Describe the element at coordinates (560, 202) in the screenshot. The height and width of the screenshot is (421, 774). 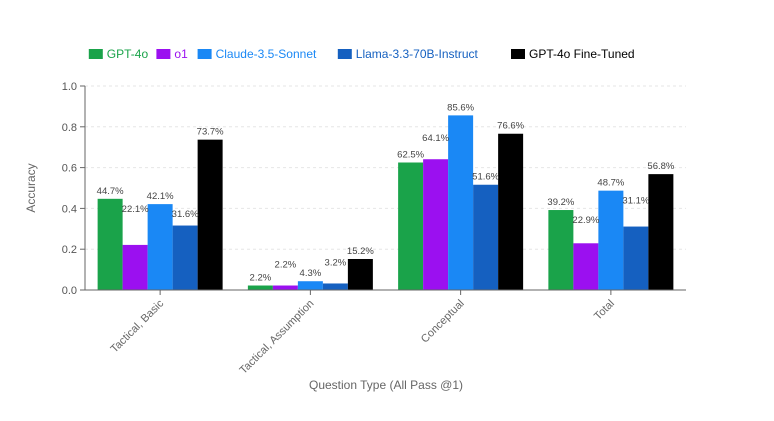
I see `data-label: 39.2%` at that location.